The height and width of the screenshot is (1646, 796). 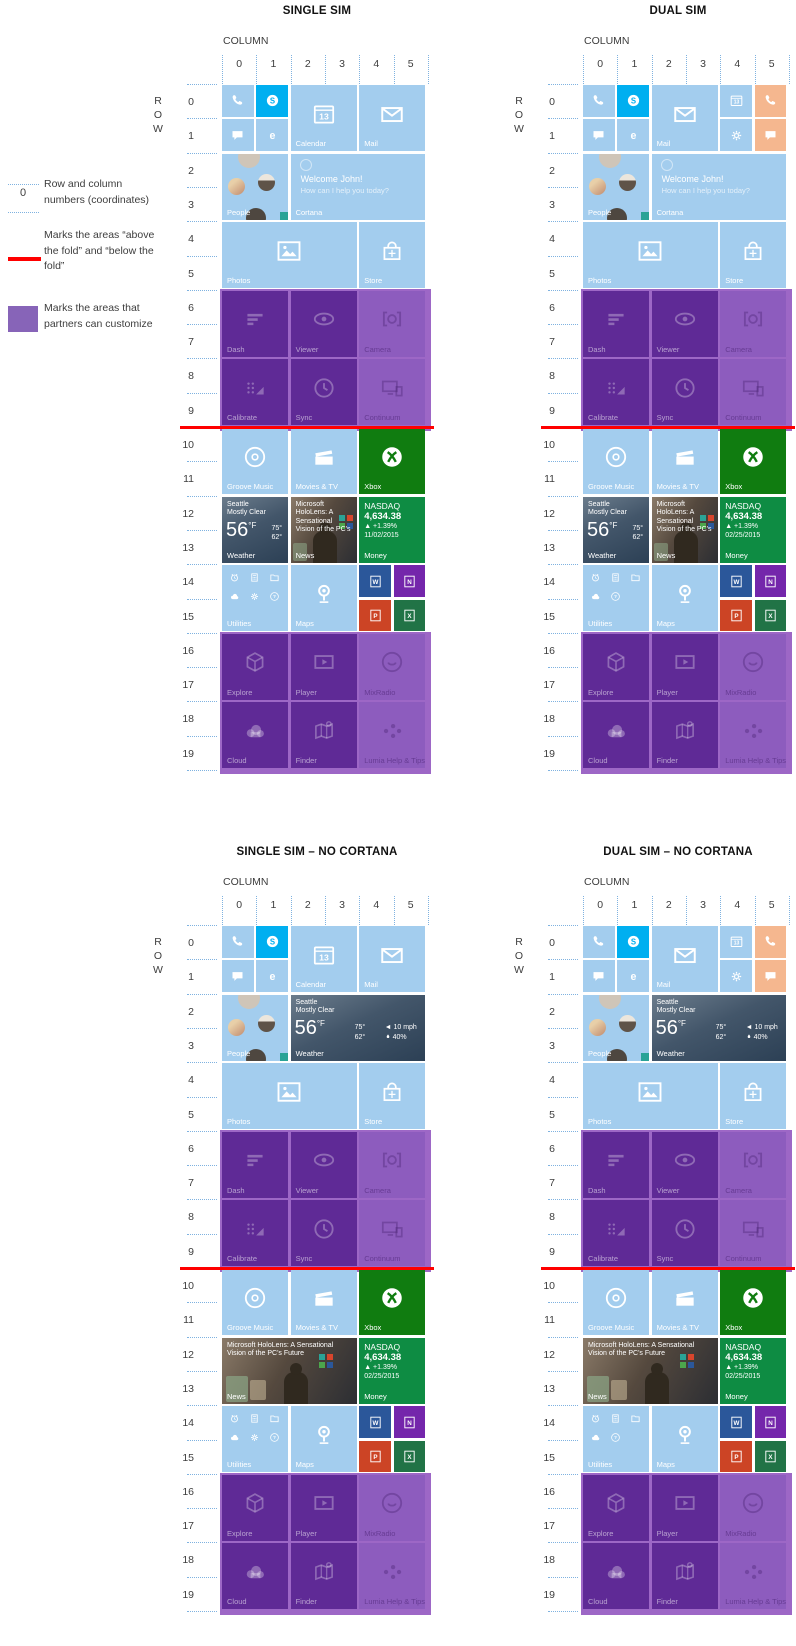 I want to click on svg-text: 13, so click(x=736, y=103).